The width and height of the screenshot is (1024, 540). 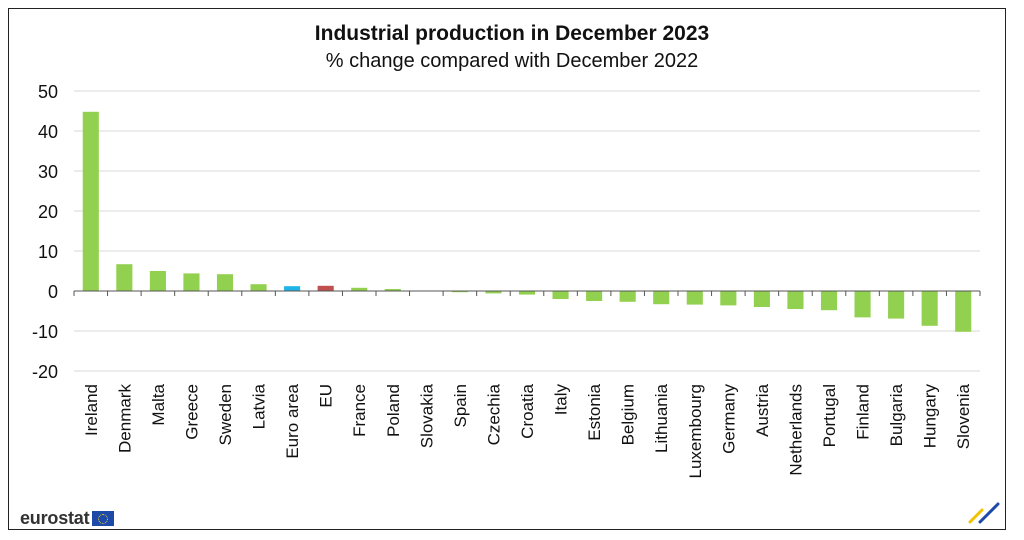 What do you see at coordinates (527, 410) in the screenshot?
I see `category-label: Croatia` at bounding box center [527, 410].